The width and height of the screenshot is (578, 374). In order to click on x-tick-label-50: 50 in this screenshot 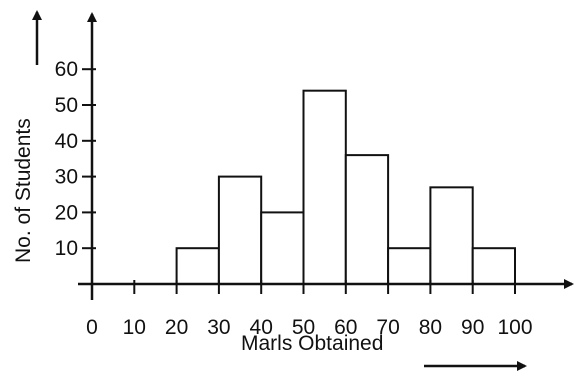, I will do `click(303, 327)`.